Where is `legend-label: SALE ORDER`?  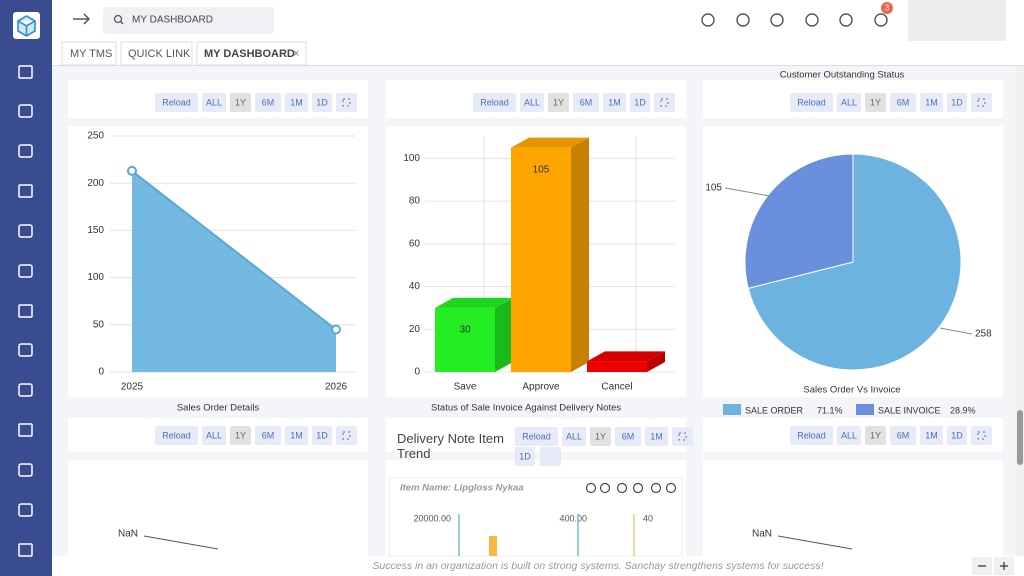
legend-label: SALE ORDER is located at coordinates (774, 410).